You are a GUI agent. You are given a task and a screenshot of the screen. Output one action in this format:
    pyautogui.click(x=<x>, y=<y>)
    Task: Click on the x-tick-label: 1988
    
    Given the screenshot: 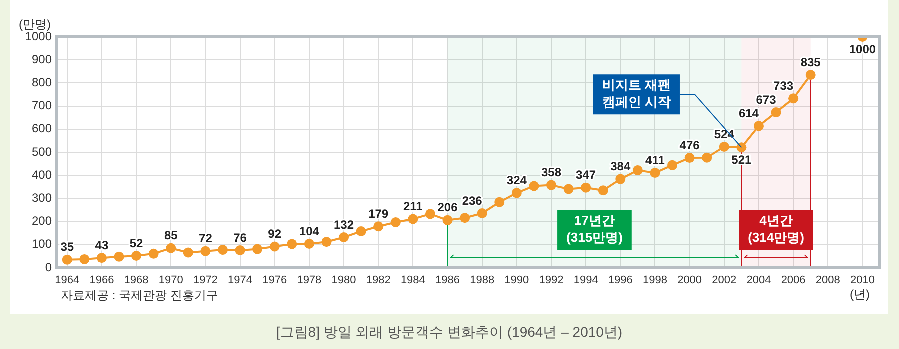 What is the action you would take?
    pyautogui.click(x=482, y=280)
    